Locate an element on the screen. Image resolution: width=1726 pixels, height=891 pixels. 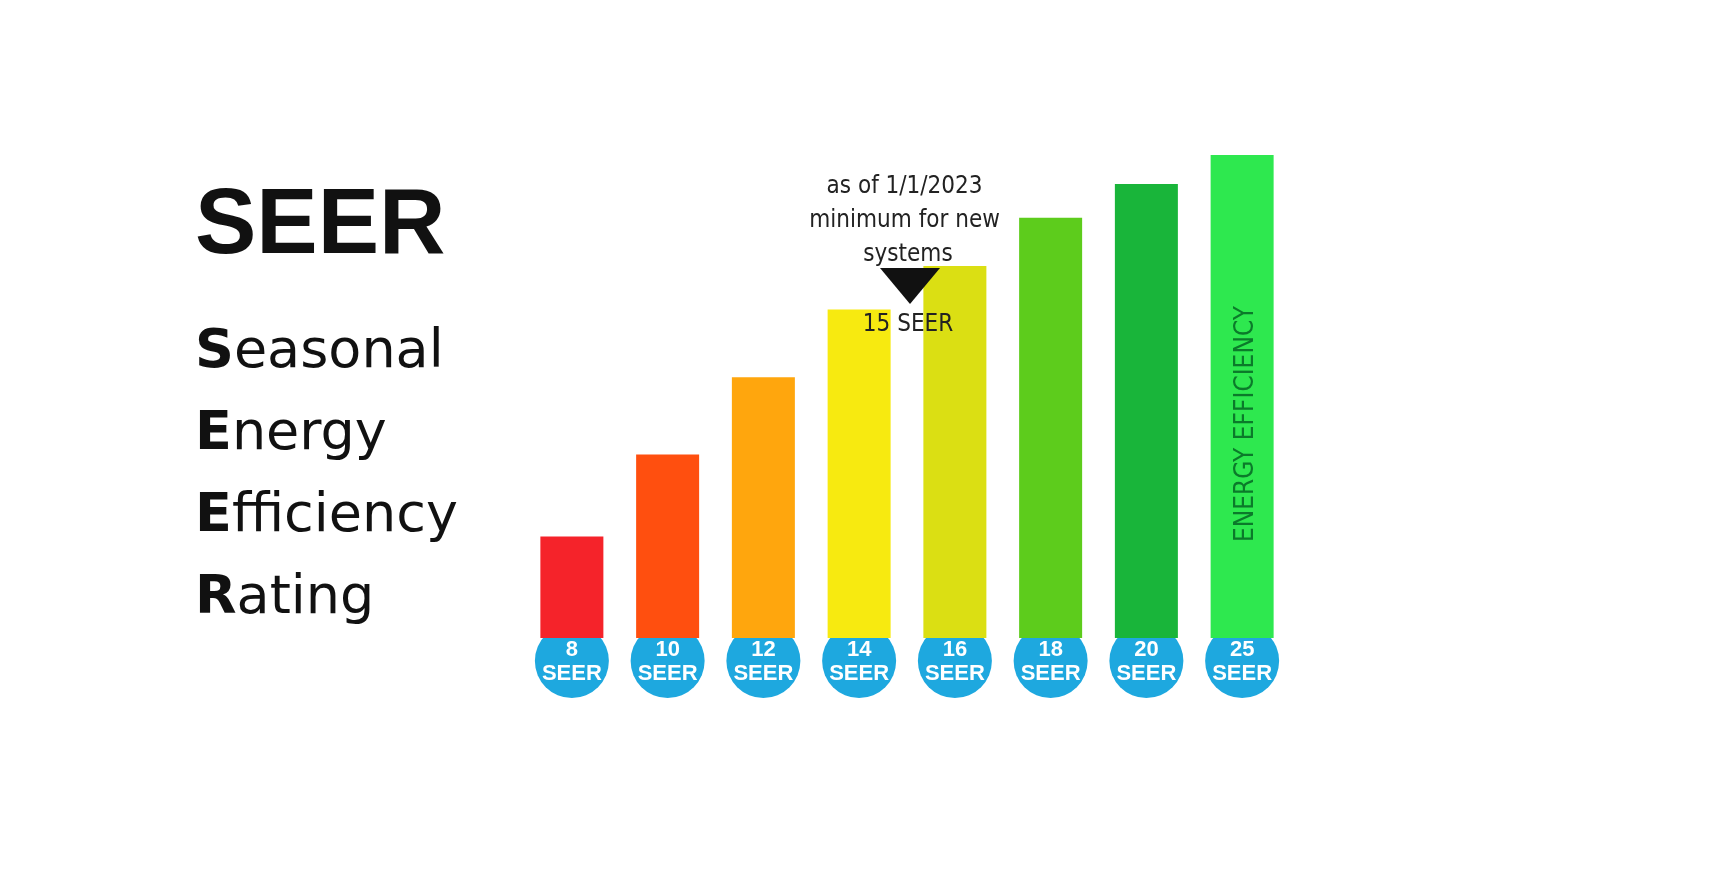
x-tick-label: 25 SEER is located at coordinates (1242, 660).